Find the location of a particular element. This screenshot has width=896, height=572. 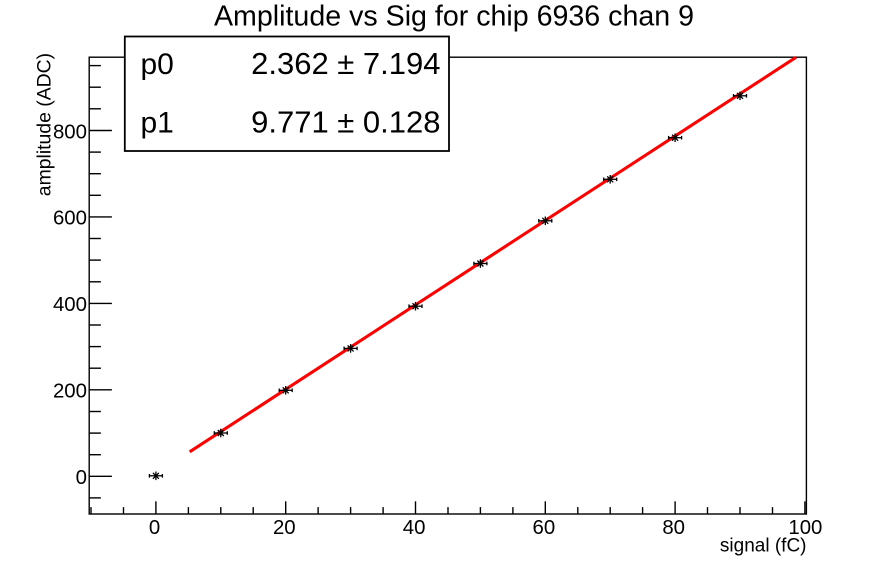

svg-text: amplitude (ADC) is located at coordinates (45, 124).